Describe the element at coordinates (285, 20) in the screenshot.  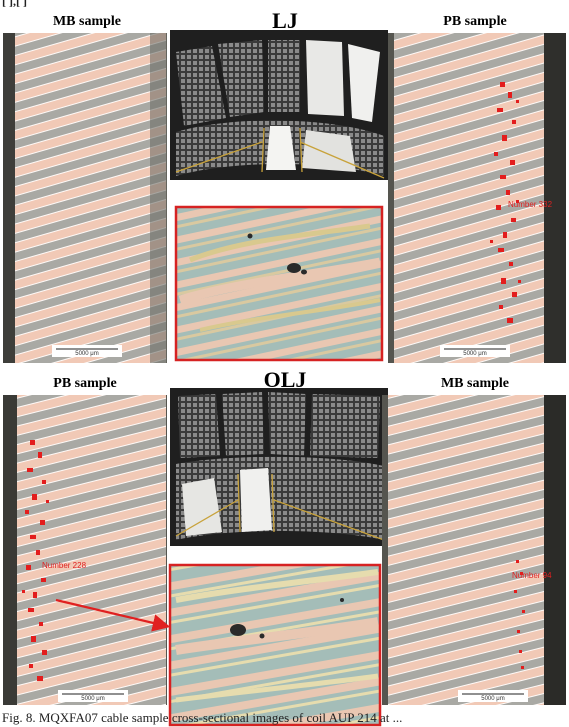
I see `label-lj: LJ` at that location.